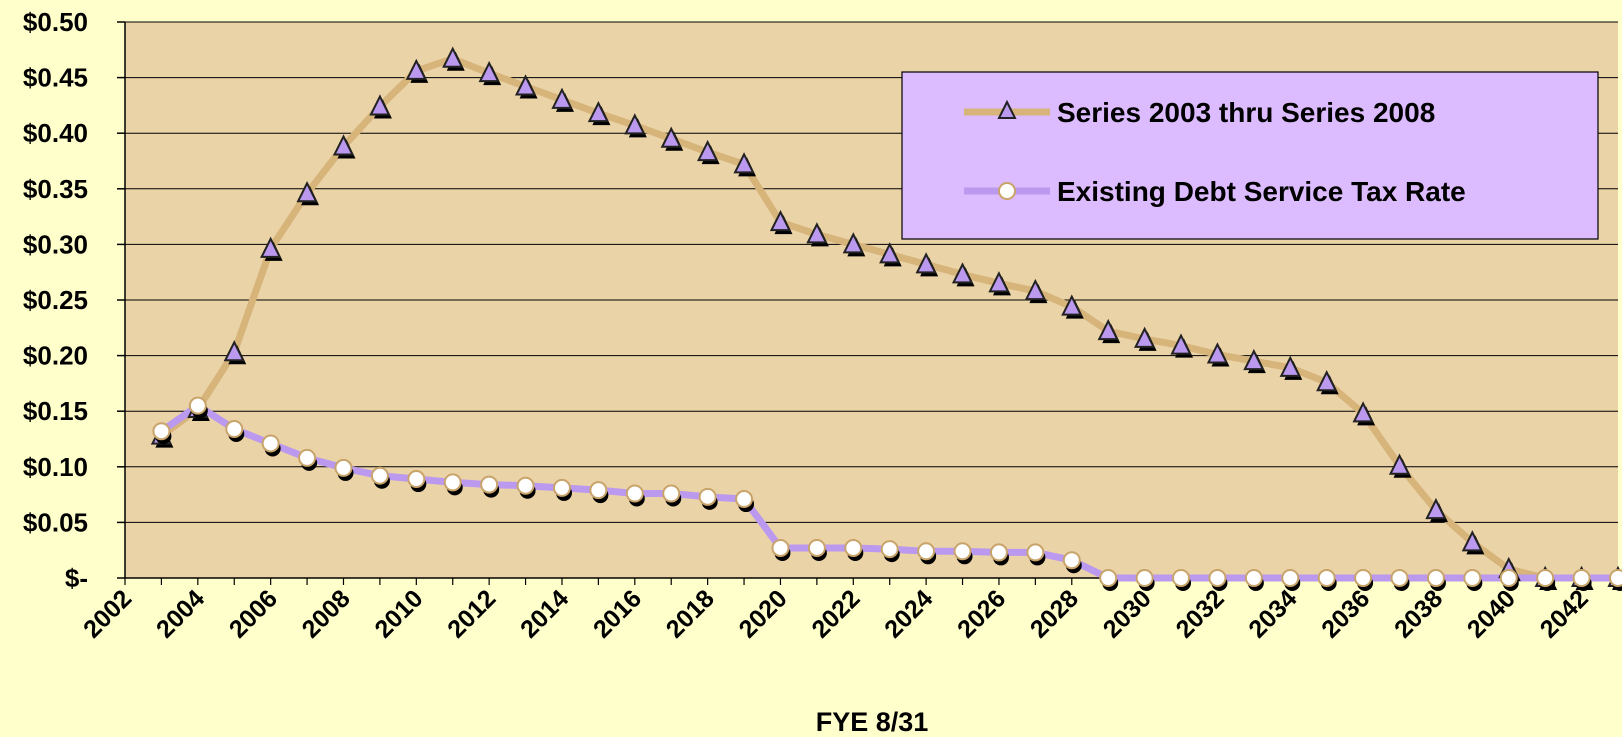 This screenshot has height=737, width=1622. What do you see at coordinates (872, 722) in the screenshot?
I see `x-axis-title: FYE 8/31` at bounding box center [872, 722].